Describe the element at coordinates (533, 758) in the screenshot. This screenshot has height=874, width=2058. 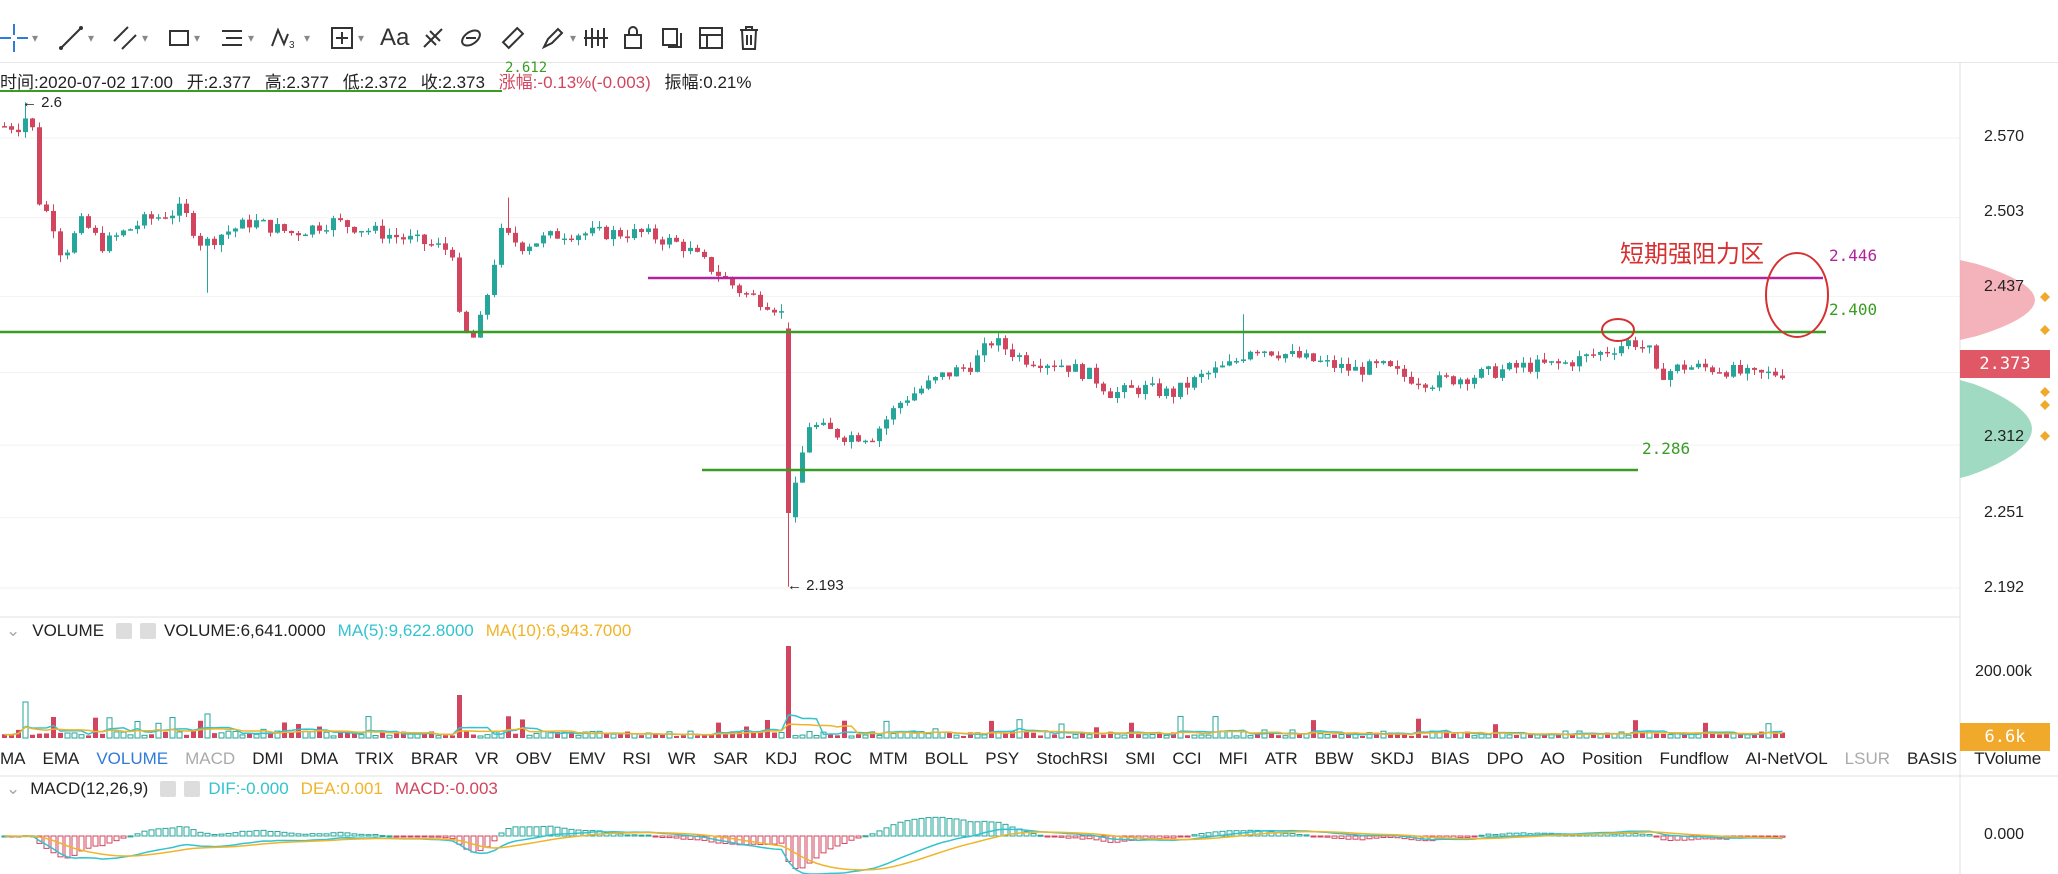
I see `indicator-tab-obv: OBV` at that location.